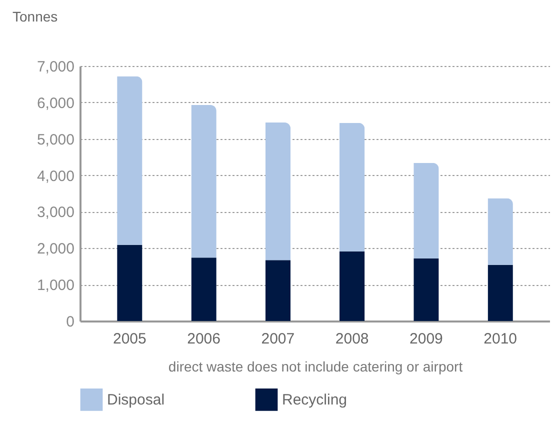 The image size is (559, 440). I want to click on y-tick-label: 6,000, so click(55, 103).